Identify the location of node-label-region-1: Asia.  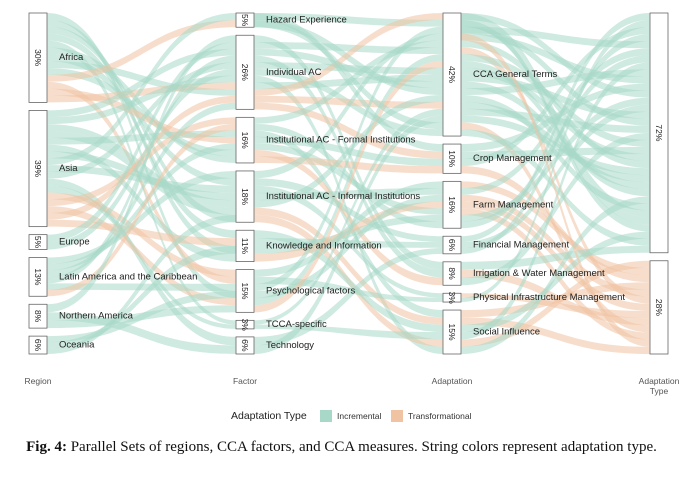
(68, 168).